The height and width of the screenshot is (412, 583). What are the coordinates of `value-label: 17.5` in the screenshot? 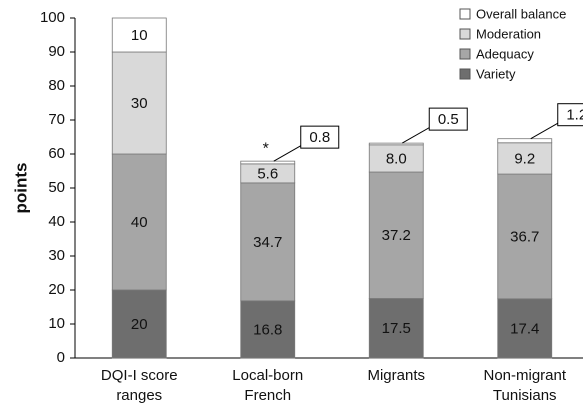 It's located at (396, 328).